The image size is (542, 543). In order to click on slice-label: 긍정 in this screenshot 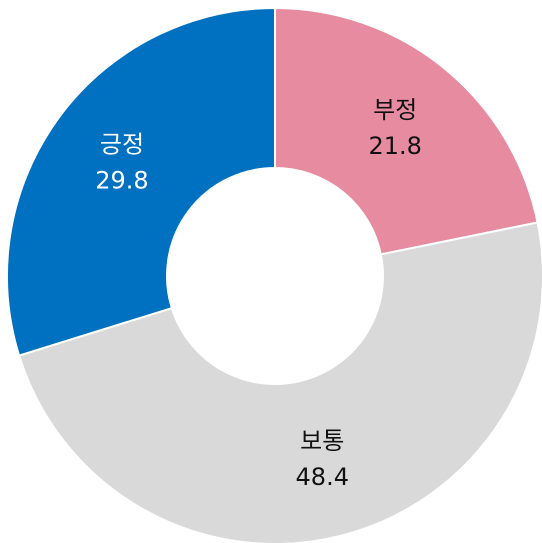, I will do `click(122, 144)`.